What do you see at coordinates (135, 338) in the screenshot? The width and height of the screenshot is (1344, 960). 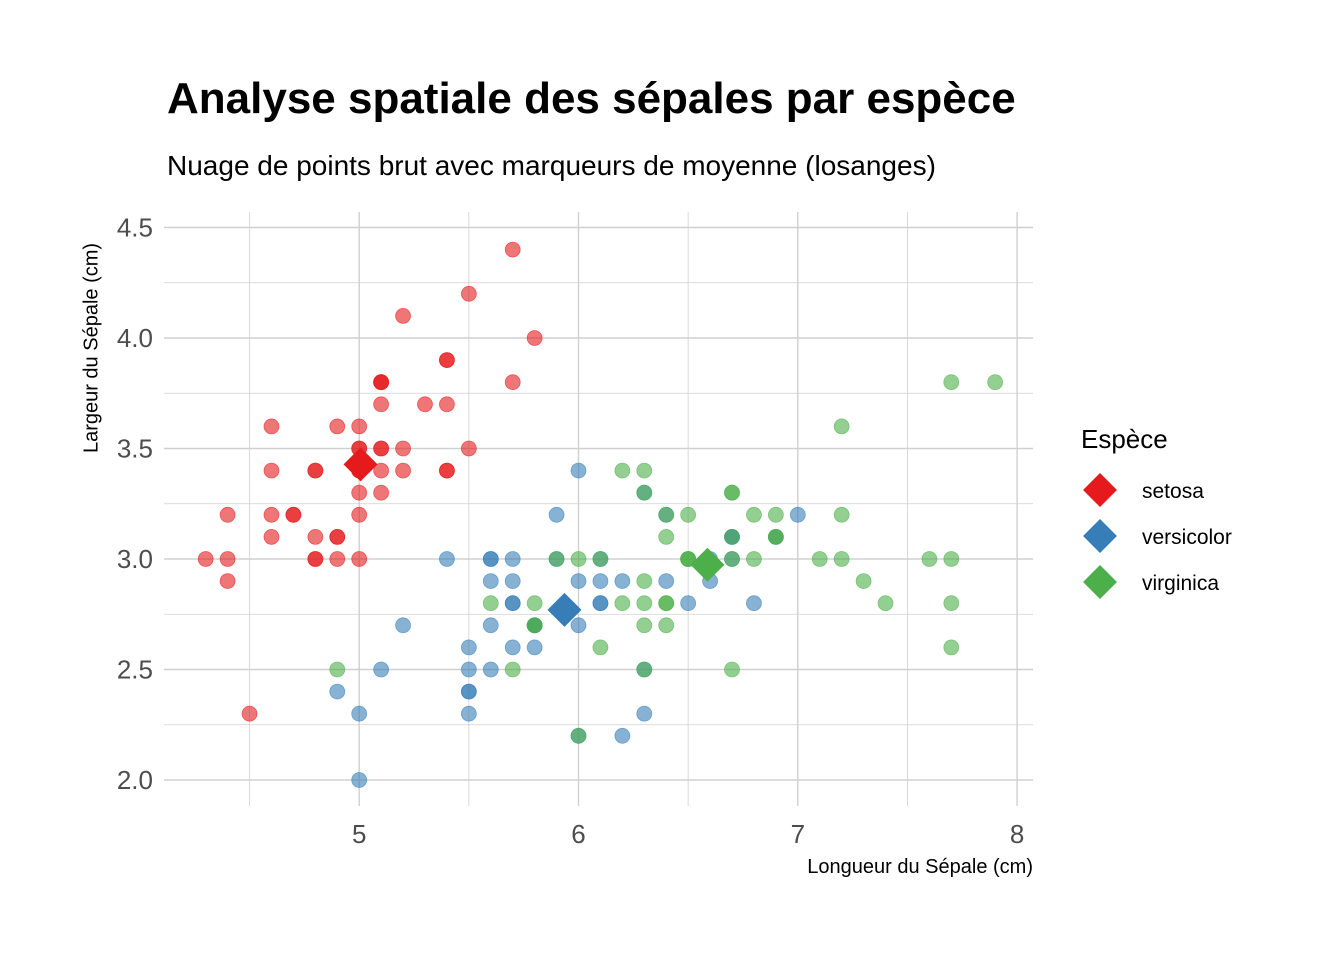 I see `y-tick-label: 4.0` at bounding box center [135, 338].